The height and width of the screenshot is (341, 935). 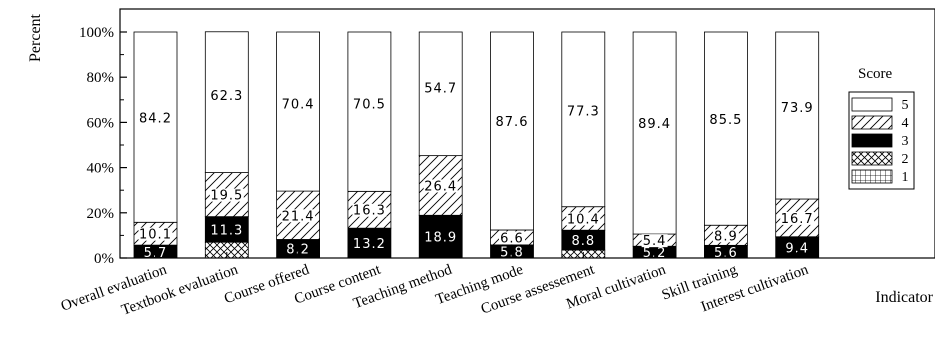 I want to click on y-tick-label: 80%, so click(x=101, y=78).